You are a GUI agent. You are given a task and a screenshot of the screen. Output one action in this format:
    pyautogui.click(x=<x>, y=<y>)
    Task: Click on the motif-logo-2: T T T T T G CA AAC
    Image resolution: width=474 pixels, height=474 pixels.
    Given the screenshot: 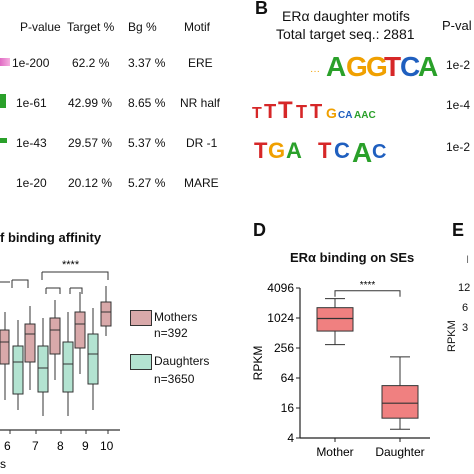 What is the action you would take?
    pyautogui.click(x=314, y=110)
    